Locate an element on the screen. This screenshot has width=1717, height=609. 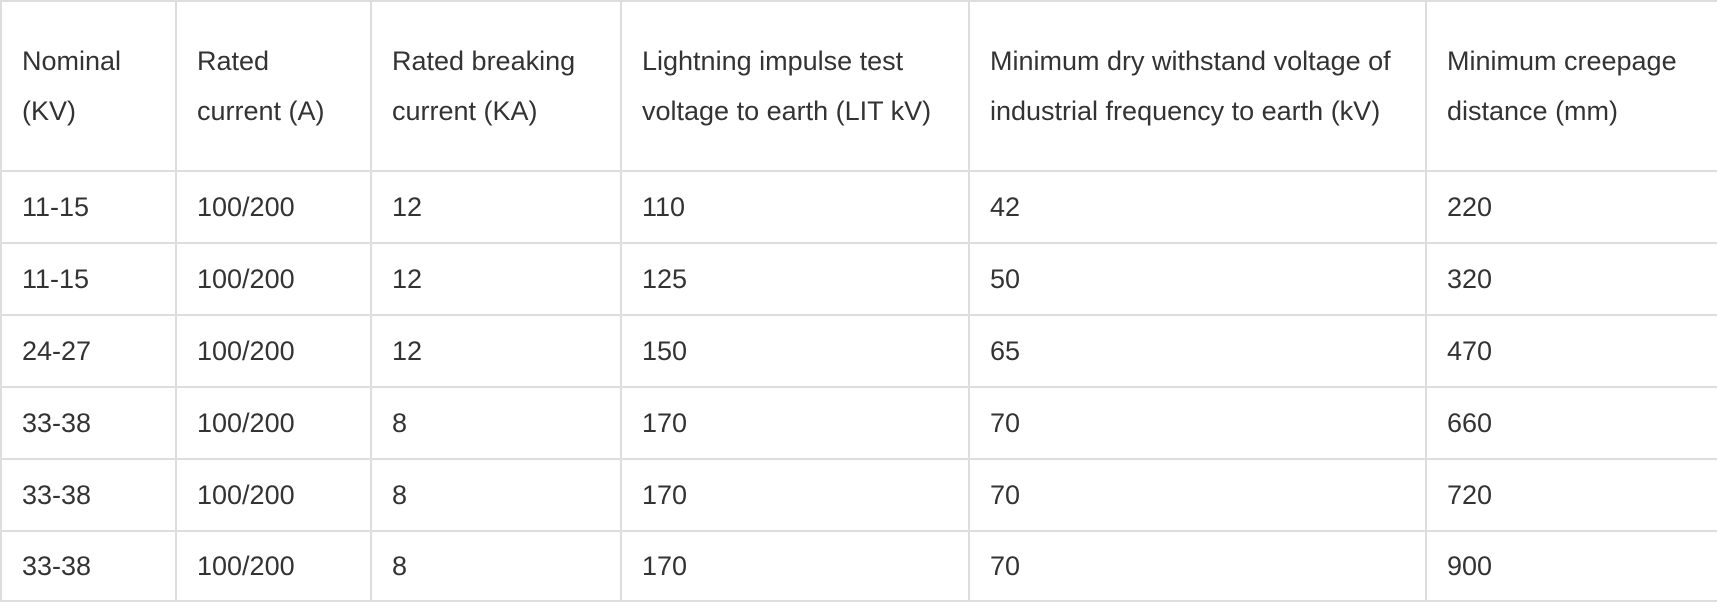
table-row: 24-27 100/200 12 150 65 470 is located at coordinates (858, 351).